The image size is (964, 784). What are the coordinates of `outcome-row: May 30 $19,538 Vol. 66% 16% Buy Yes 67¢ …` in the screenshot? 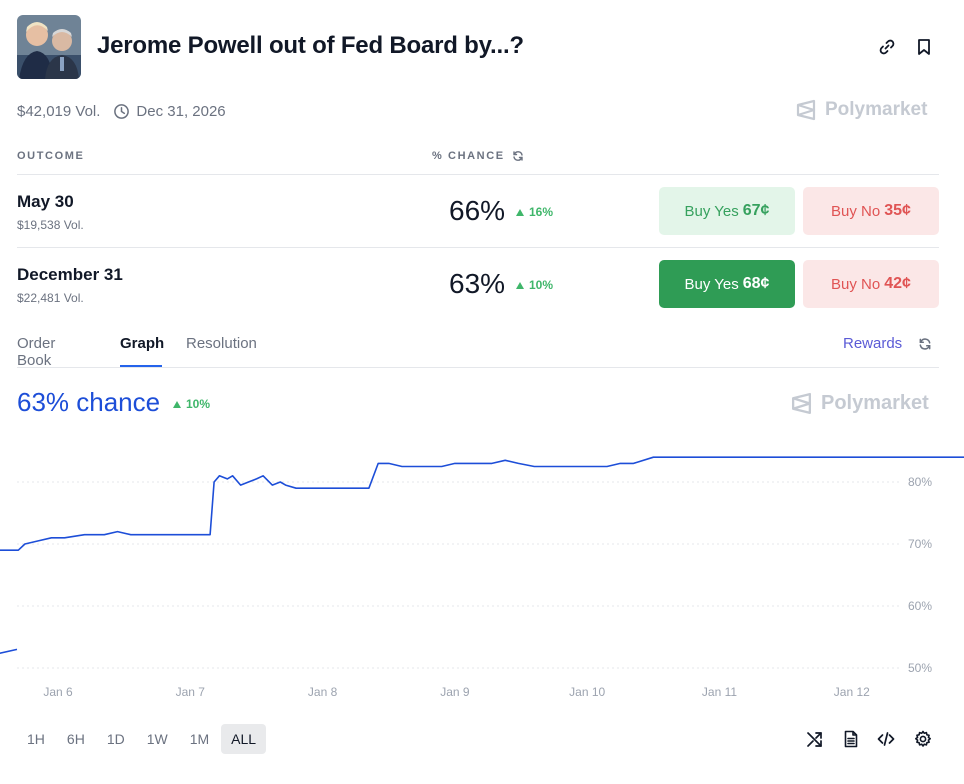 It's located at (478, 211).